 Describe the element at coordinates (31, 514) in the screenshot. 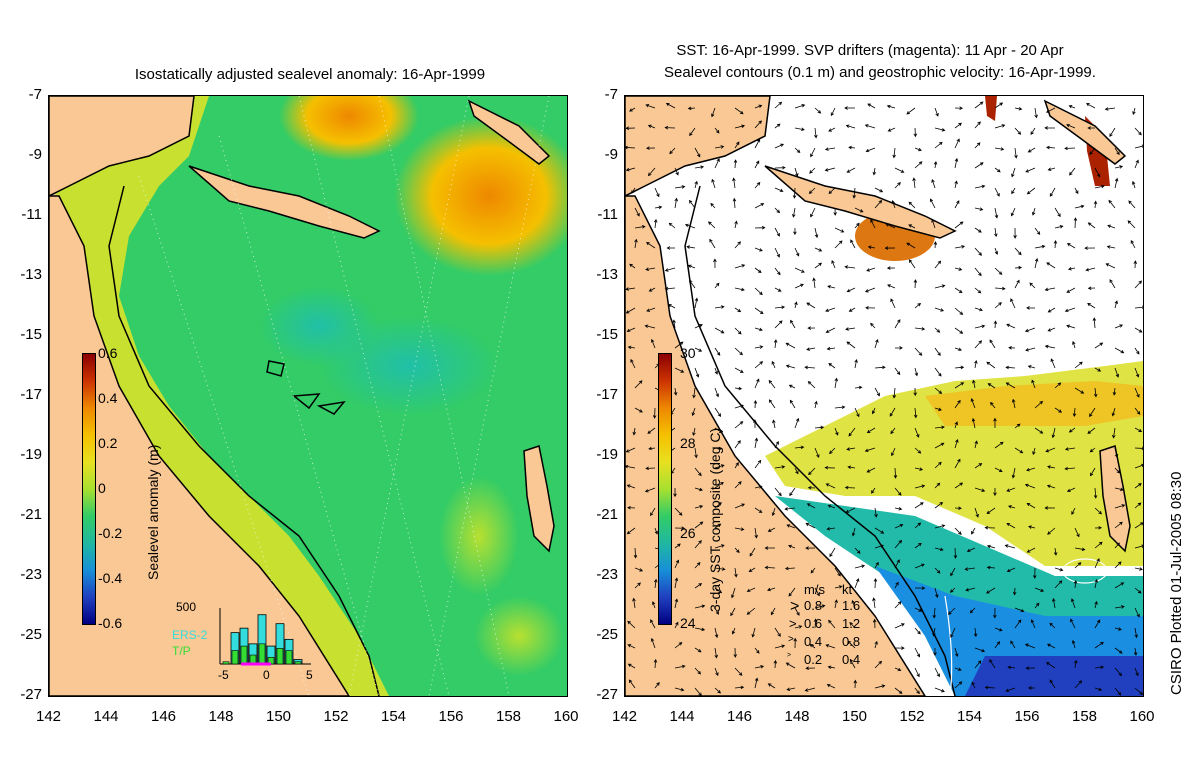

I see `lat-tick-label: -21` at that location.